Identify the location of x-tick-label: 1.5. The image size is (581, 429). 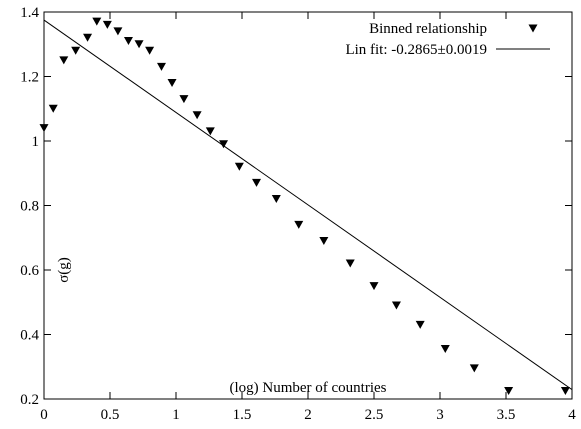
(242, 415).